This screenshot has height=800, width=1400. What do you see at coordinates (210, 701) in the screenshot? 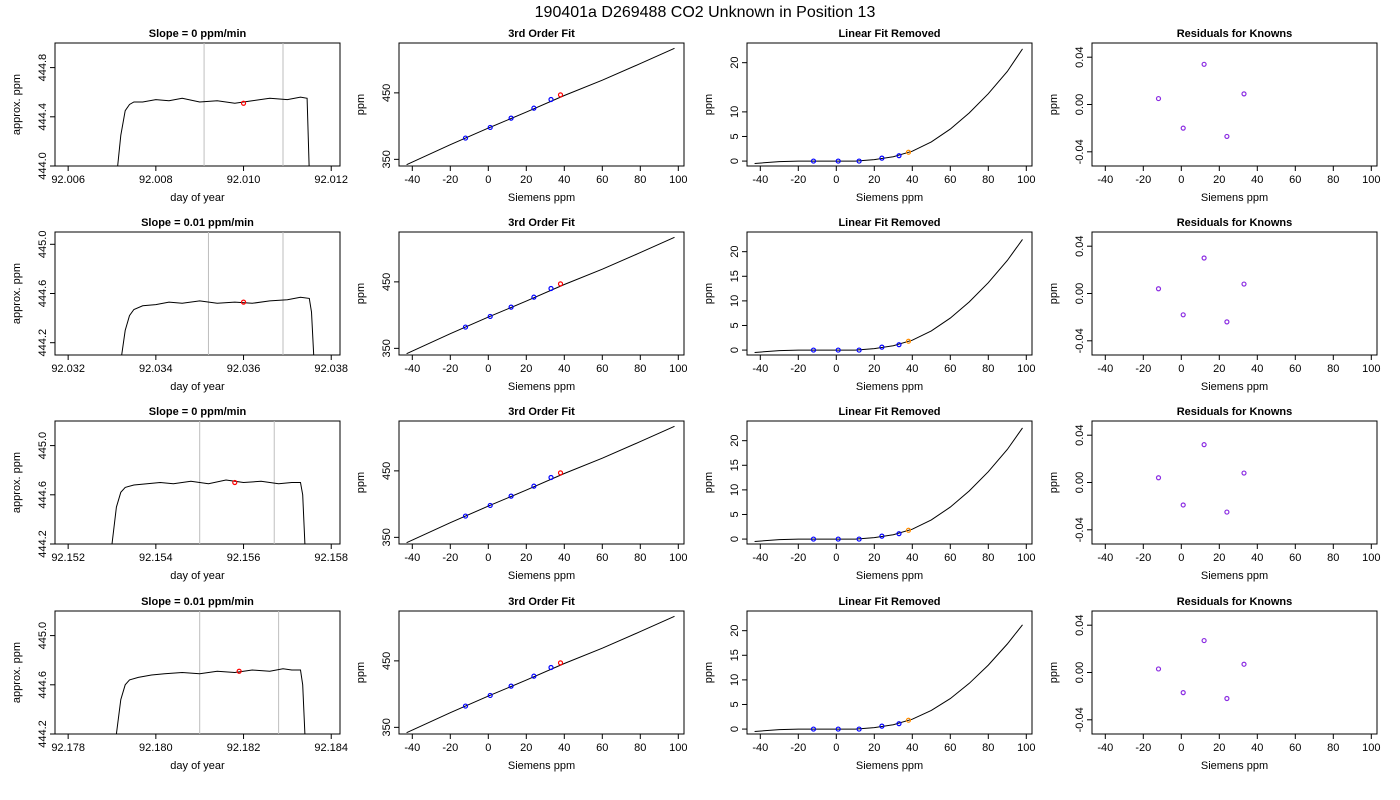
I see `series-line` at bounding box center [210, 701].